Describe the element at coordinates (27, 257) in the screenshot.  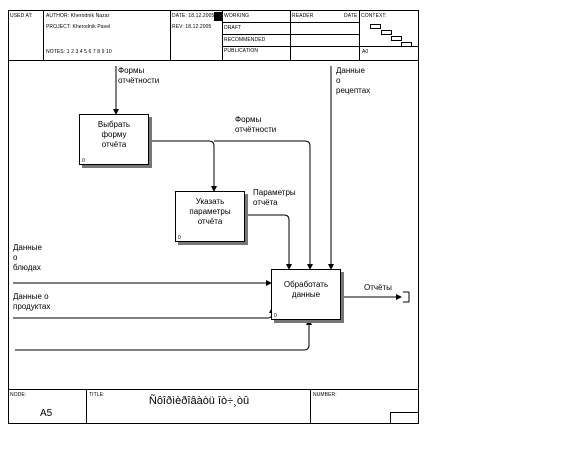
I see `arrow-label-dishes: Данные о блюдах` at that location.